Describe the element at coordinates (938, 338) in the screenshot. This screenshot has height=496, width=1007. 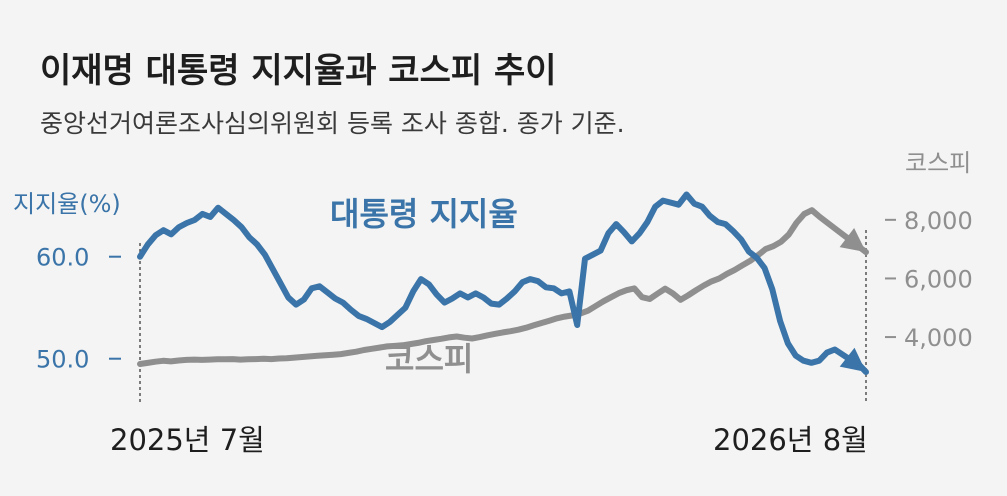
I see `right-tick-label: 4,000` at that location.